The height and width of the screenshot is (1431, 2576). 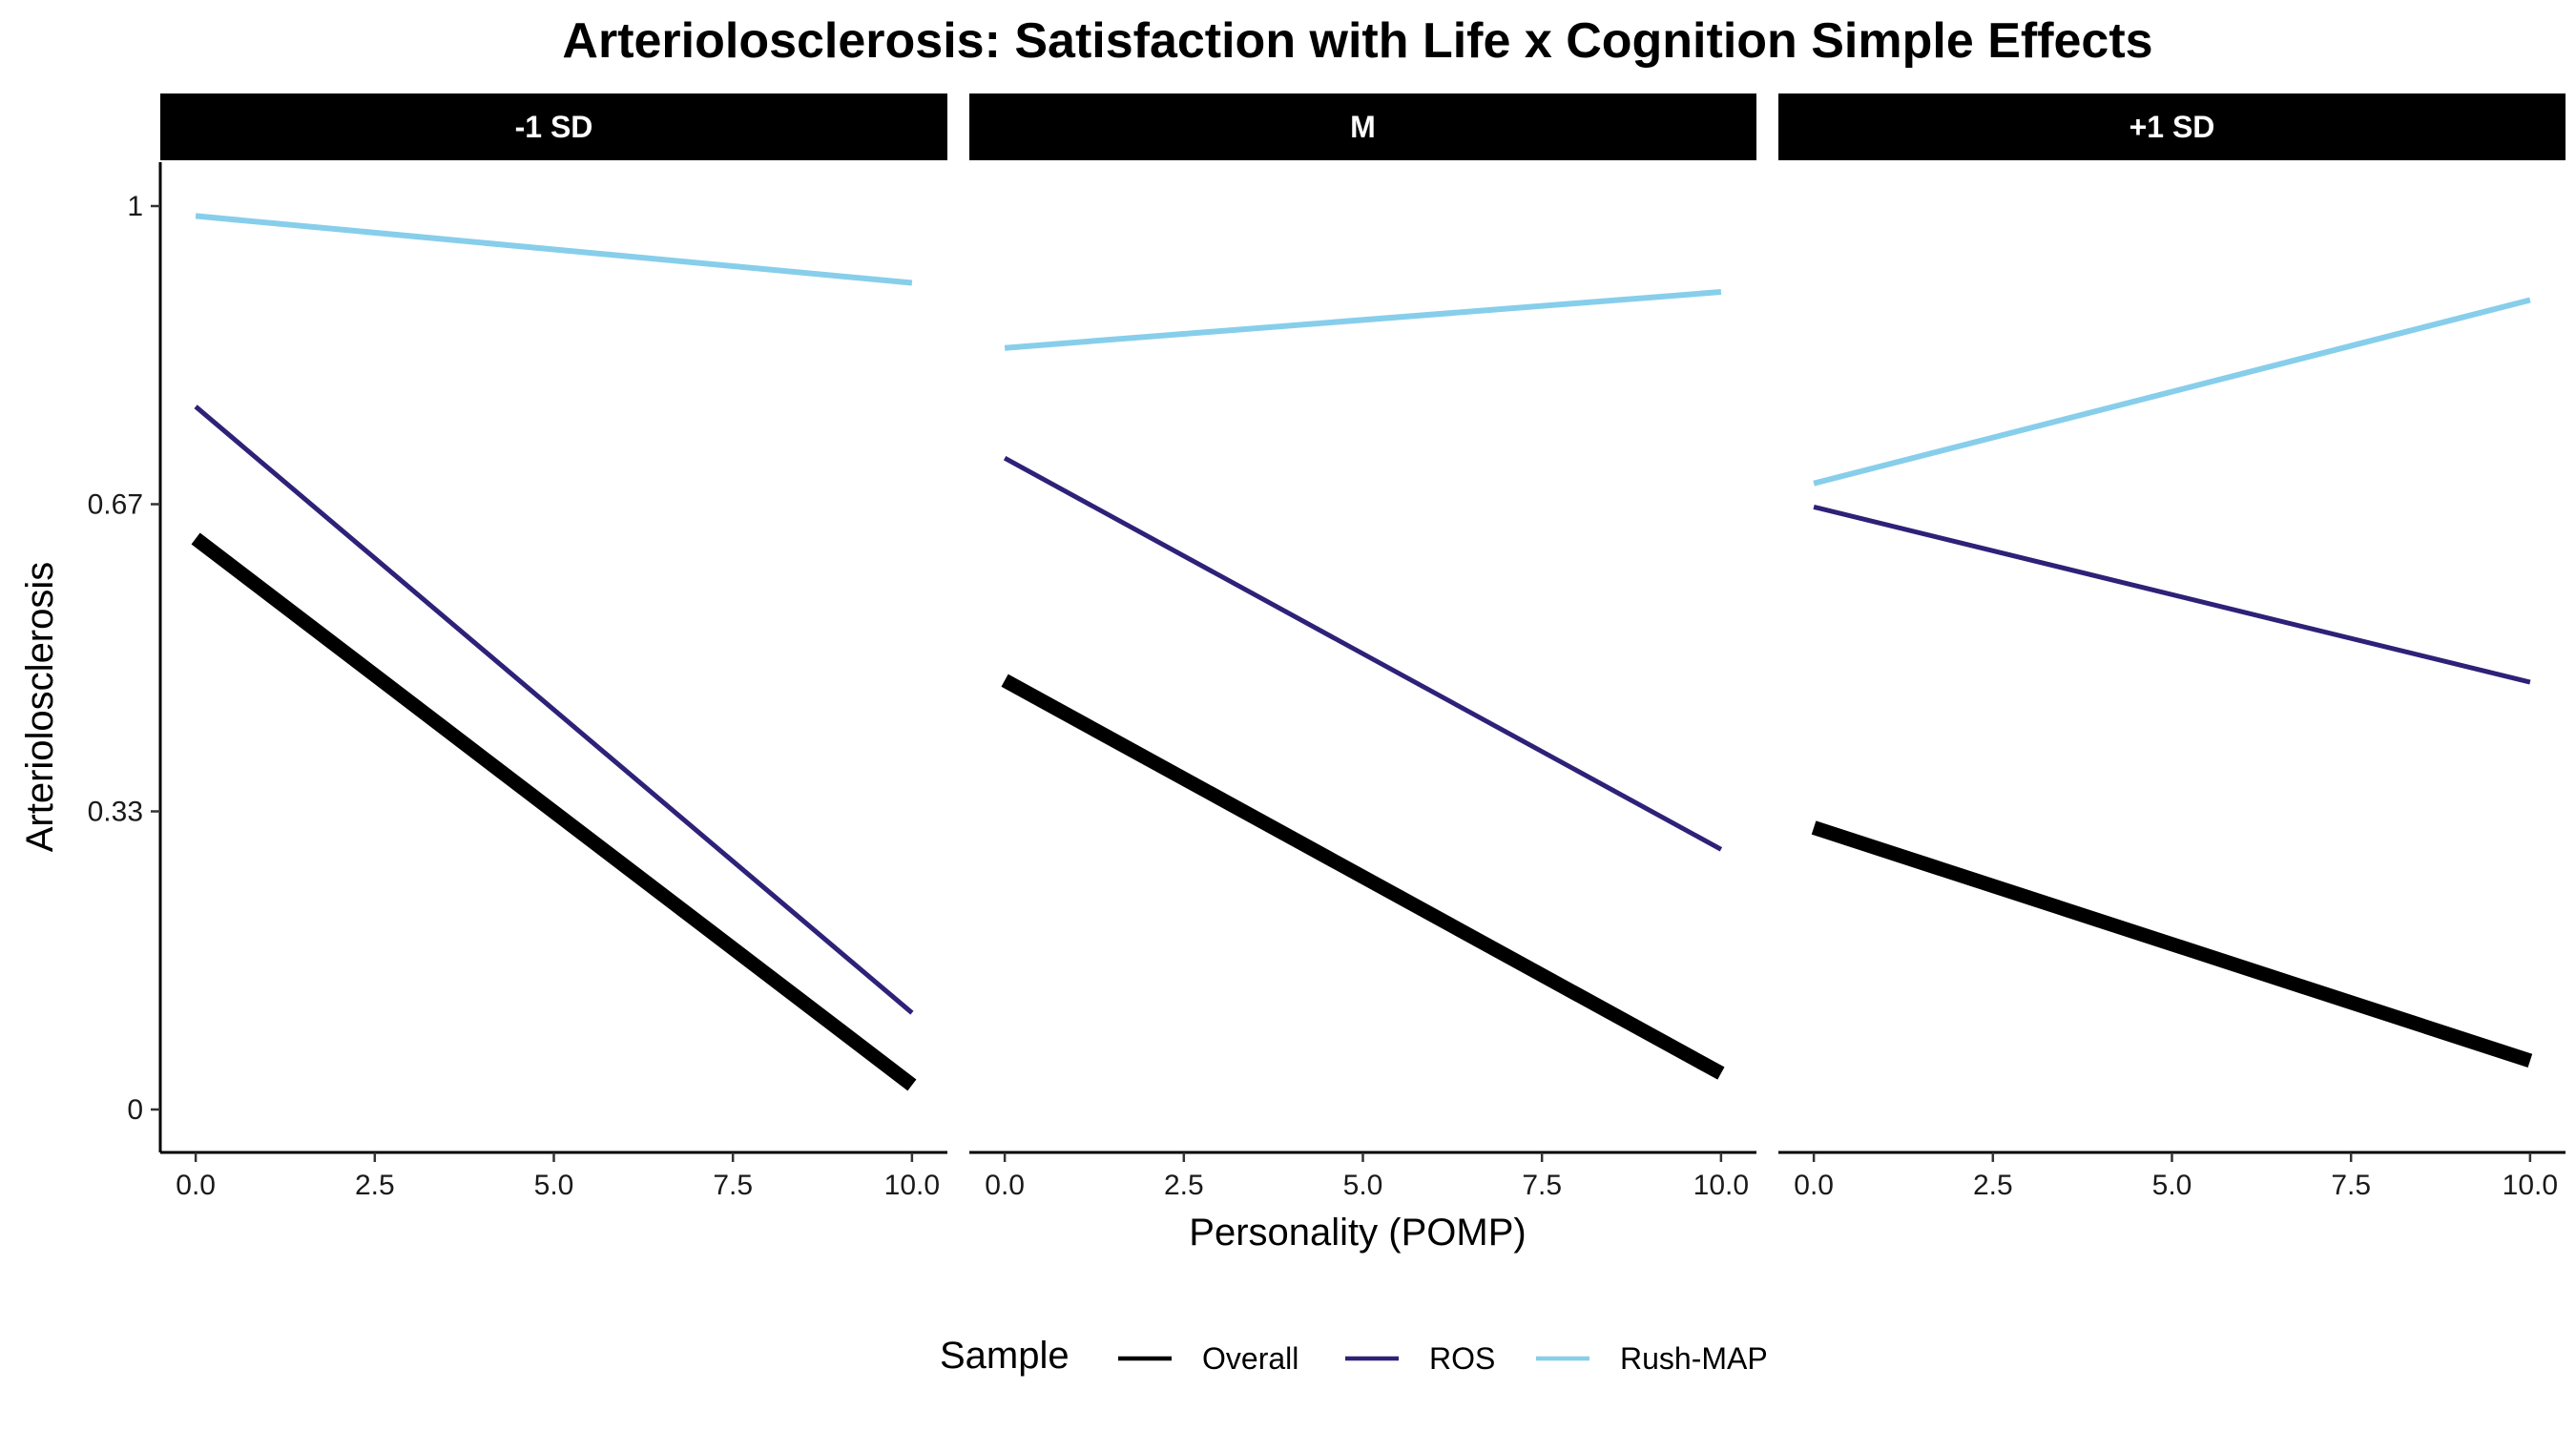 What do you see at coordinates (1005, 1356) in the screenshot?
I see `legend-title: Sample` at bounding box center [1005, 1356].